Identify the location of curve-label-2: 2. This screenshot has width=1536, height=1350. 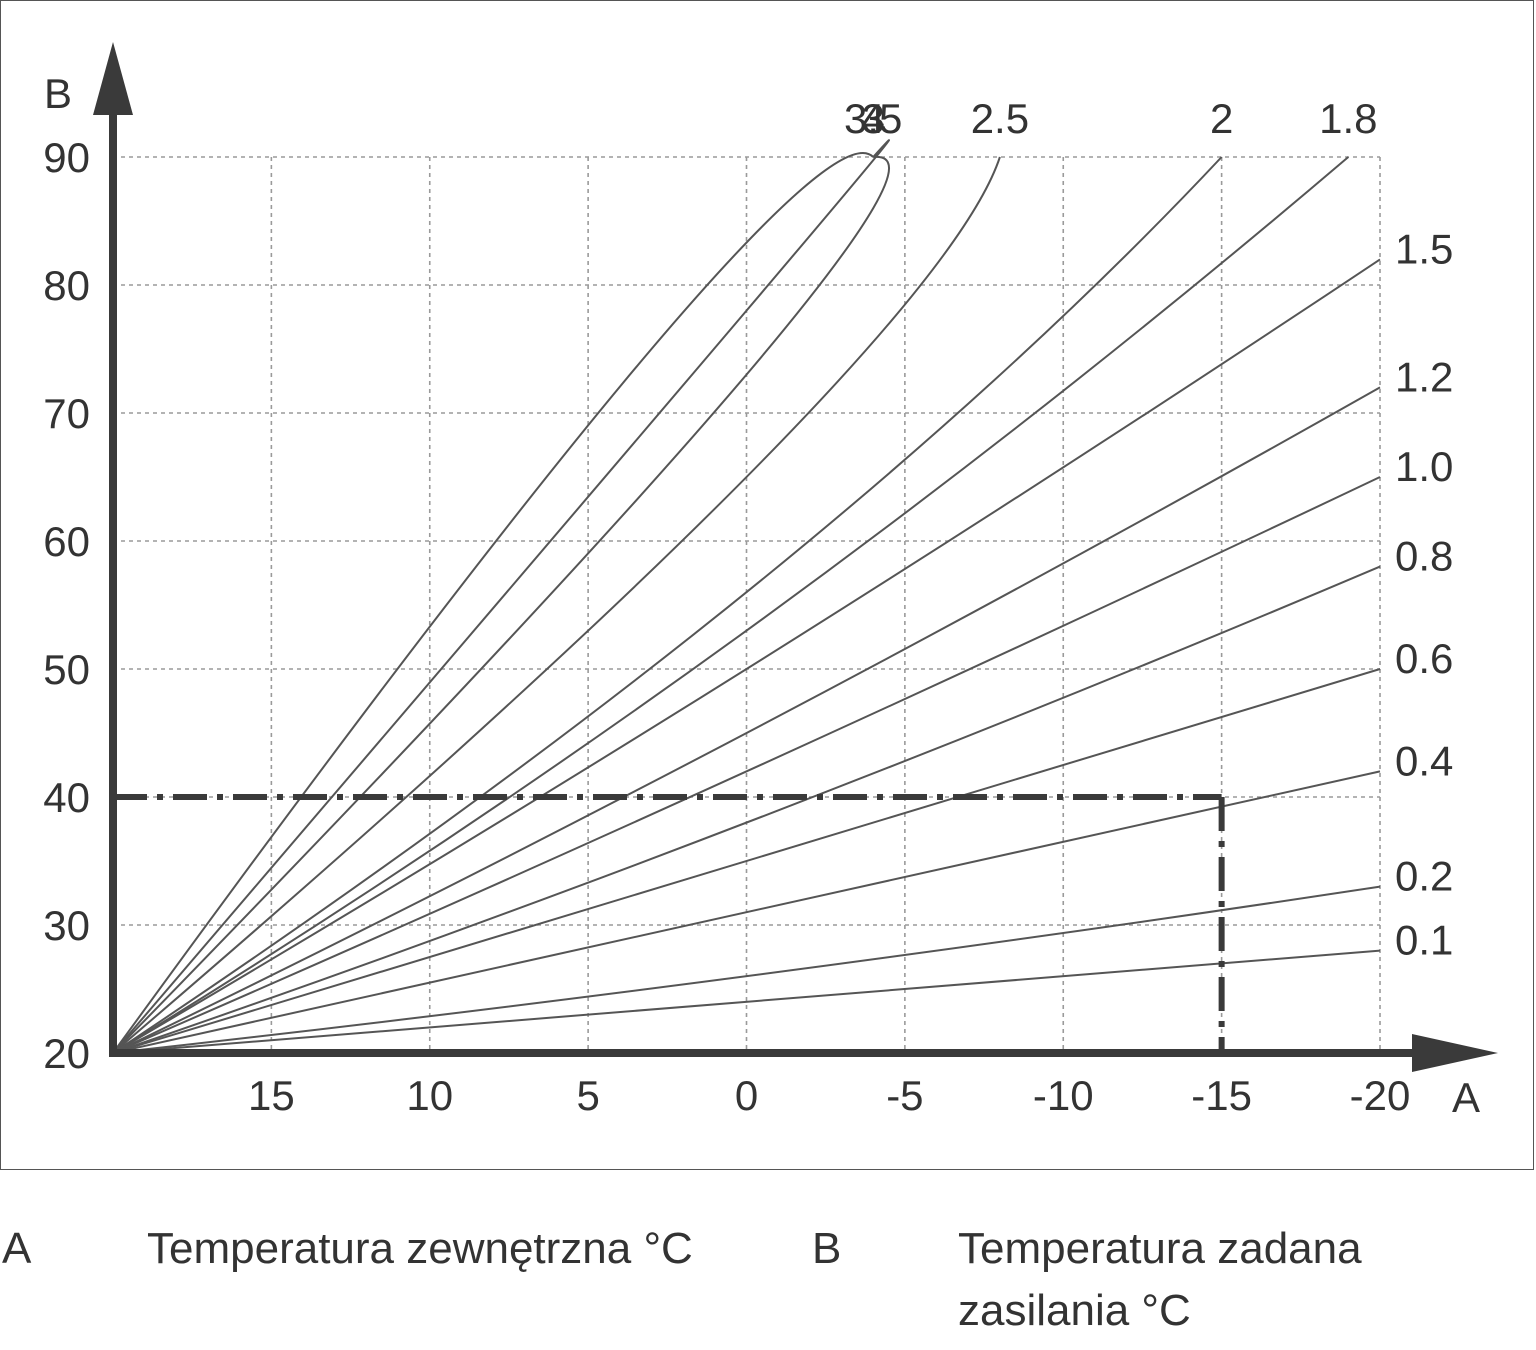
(1221, 118).